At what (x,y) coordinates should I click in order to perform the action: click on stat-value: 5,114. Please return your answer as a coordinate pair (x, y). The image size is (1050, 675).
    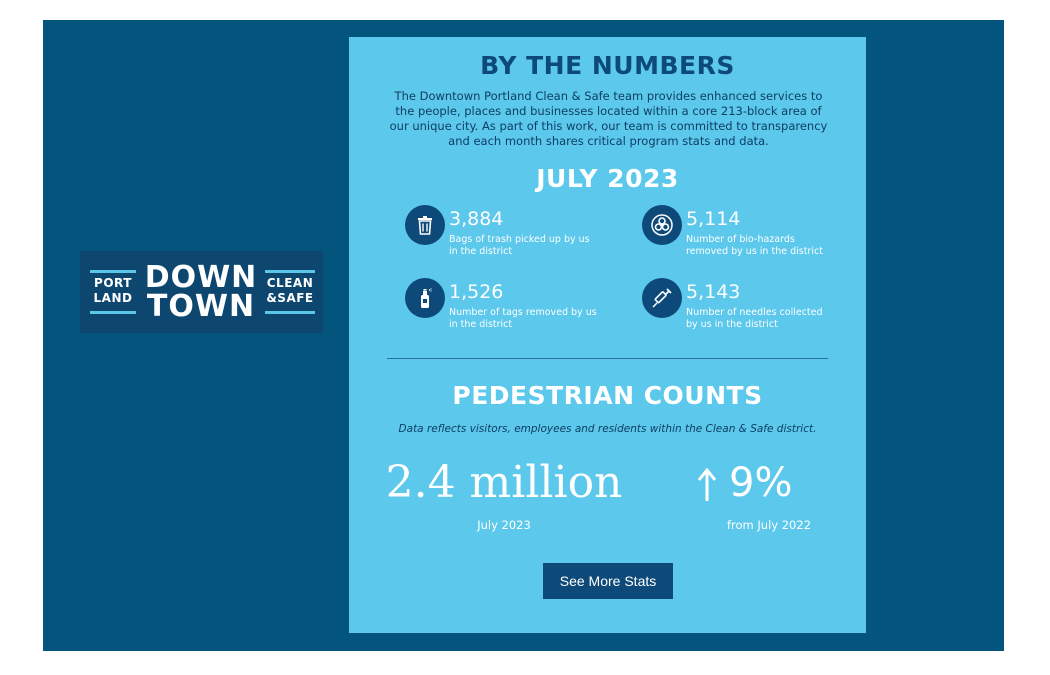
    Looking at the image, I should click on (713, 219).